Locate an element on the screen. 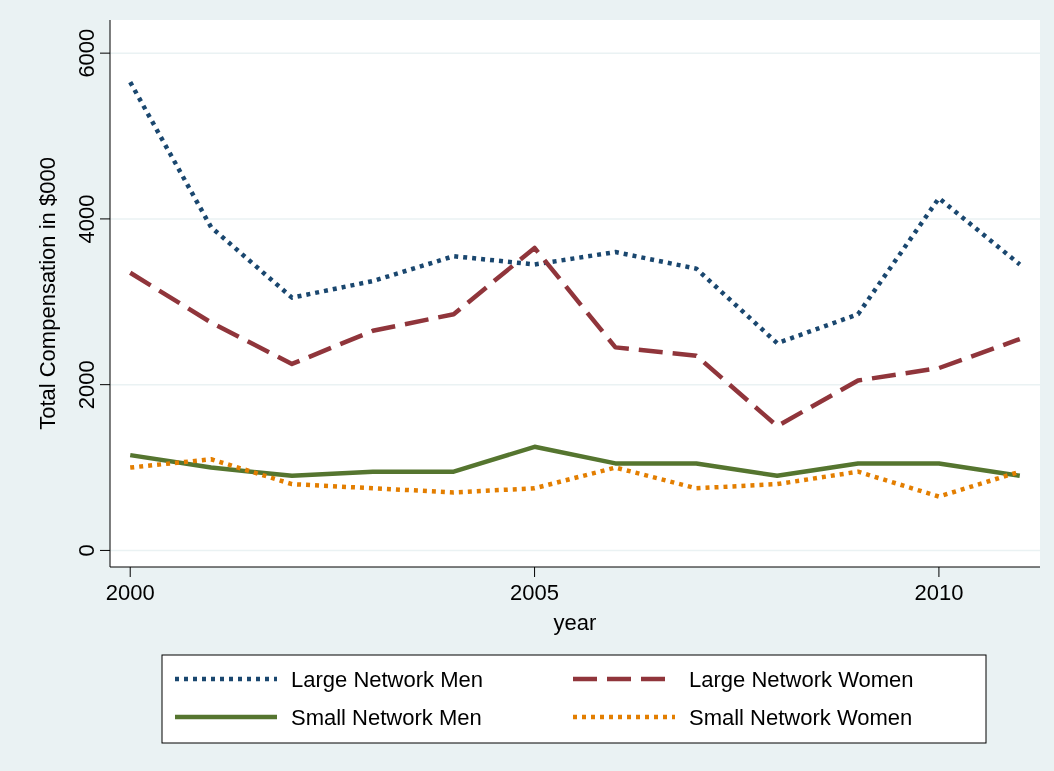 This screenshot has width=1054, height=771. line-series is located at coordinates (575, 461).